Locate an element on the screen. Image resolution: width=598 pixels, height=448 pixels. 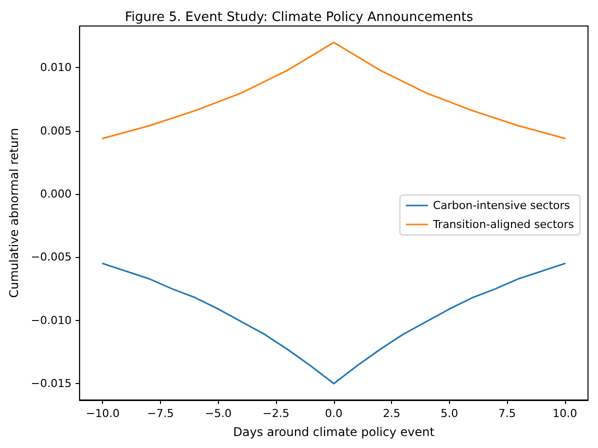
y-tick-label: −0.005 is located at coordinates (51, 257).